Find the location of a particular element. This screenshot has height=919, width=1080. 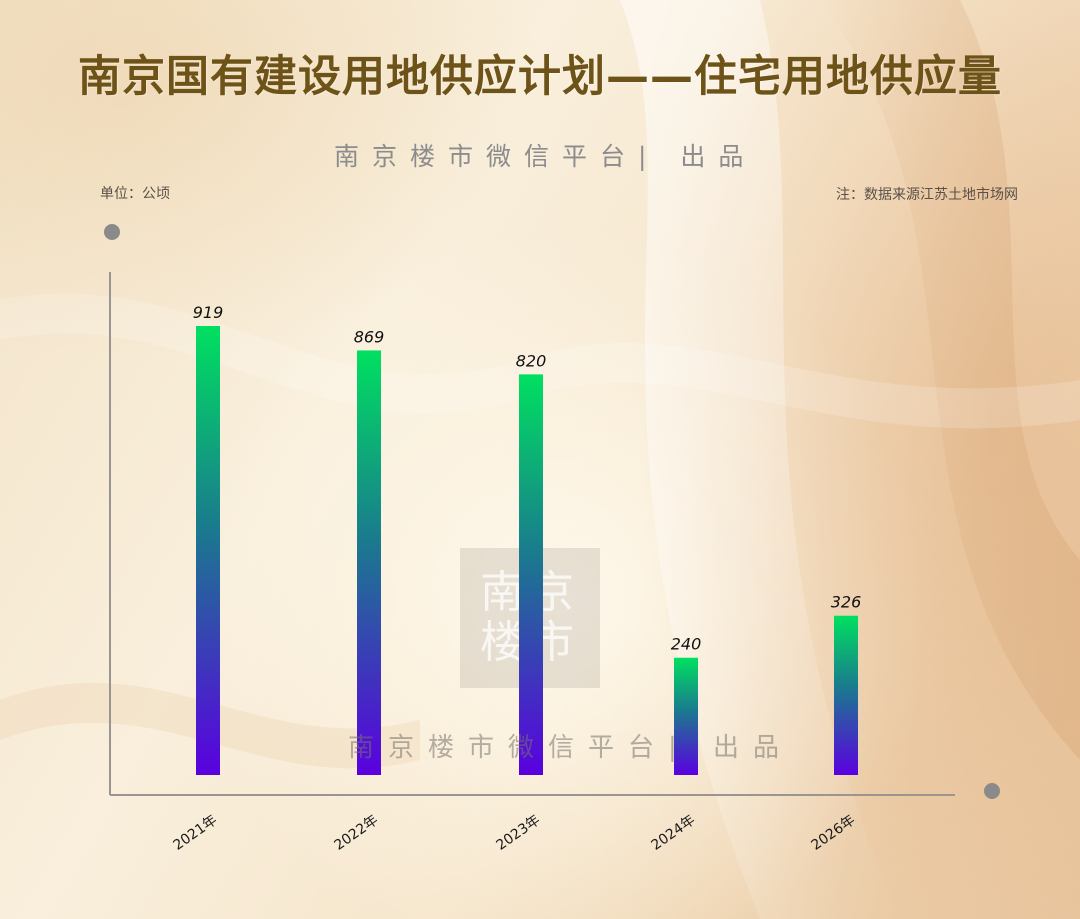

data-label-2024年: 240 is located at coordinates (686, 644).